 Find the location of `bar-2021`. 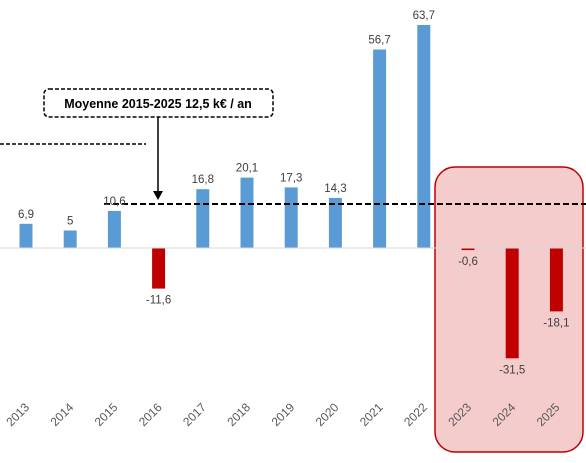

bar-2021 is located at coordinates (380, 148).